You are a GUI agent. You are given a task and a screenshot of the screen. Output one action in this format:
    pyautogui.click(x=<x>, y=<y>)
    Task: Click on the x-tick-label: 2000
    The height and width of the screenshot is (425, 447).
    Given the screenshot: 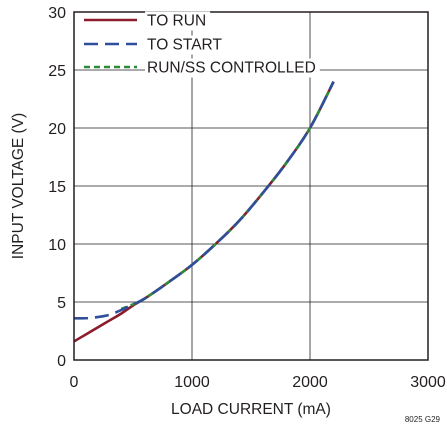 What is the action you would take?
    pyautogui.click(x=310, y=382)
    